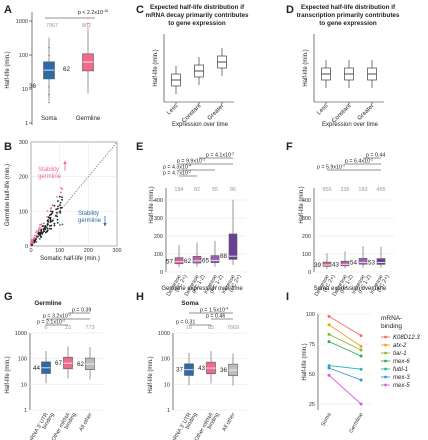 The height and width of the screenshot is (440, 428). Describe the element at coordinates (51, 322) in the screenshot. I see `p-value: p = 2.1x10-2` at that location.